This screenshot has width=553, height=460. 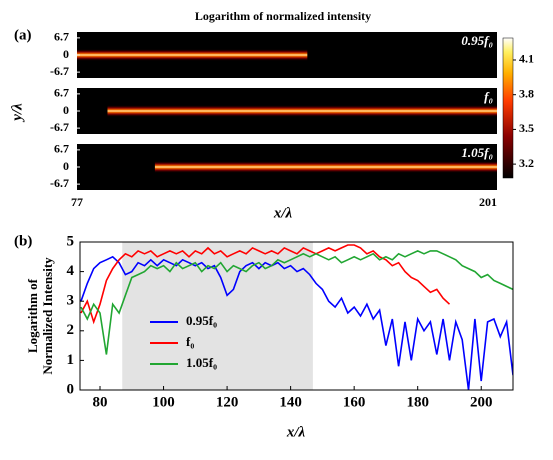 I want to click on colorbar-tick-label: 3.8, so click(x=526, y=93).